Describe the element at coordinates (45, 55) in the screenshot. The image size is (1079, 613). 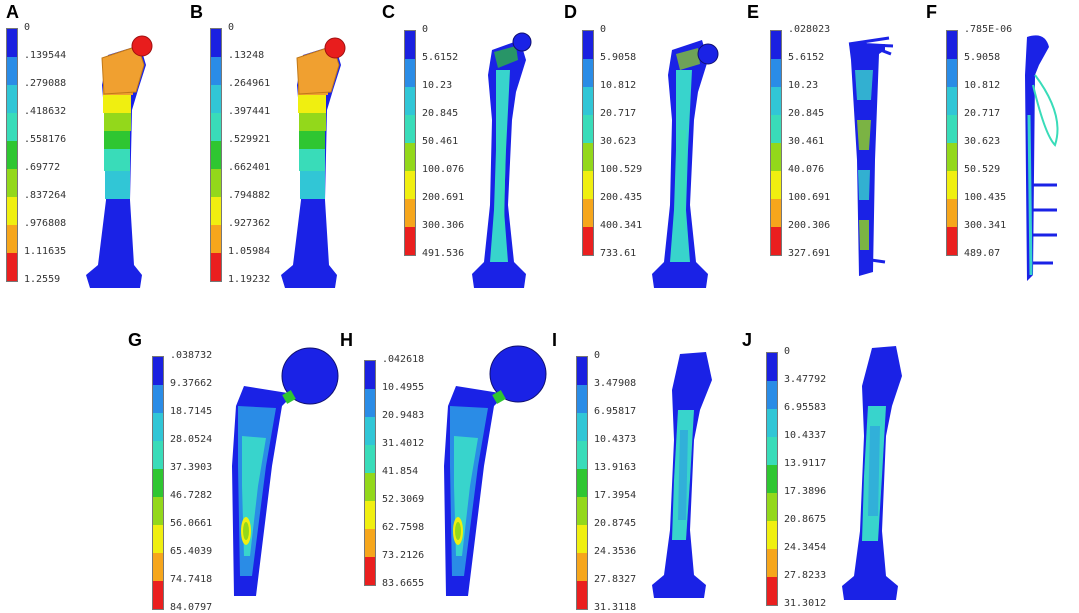
I see `legend-tick-label: .139544` at that location.